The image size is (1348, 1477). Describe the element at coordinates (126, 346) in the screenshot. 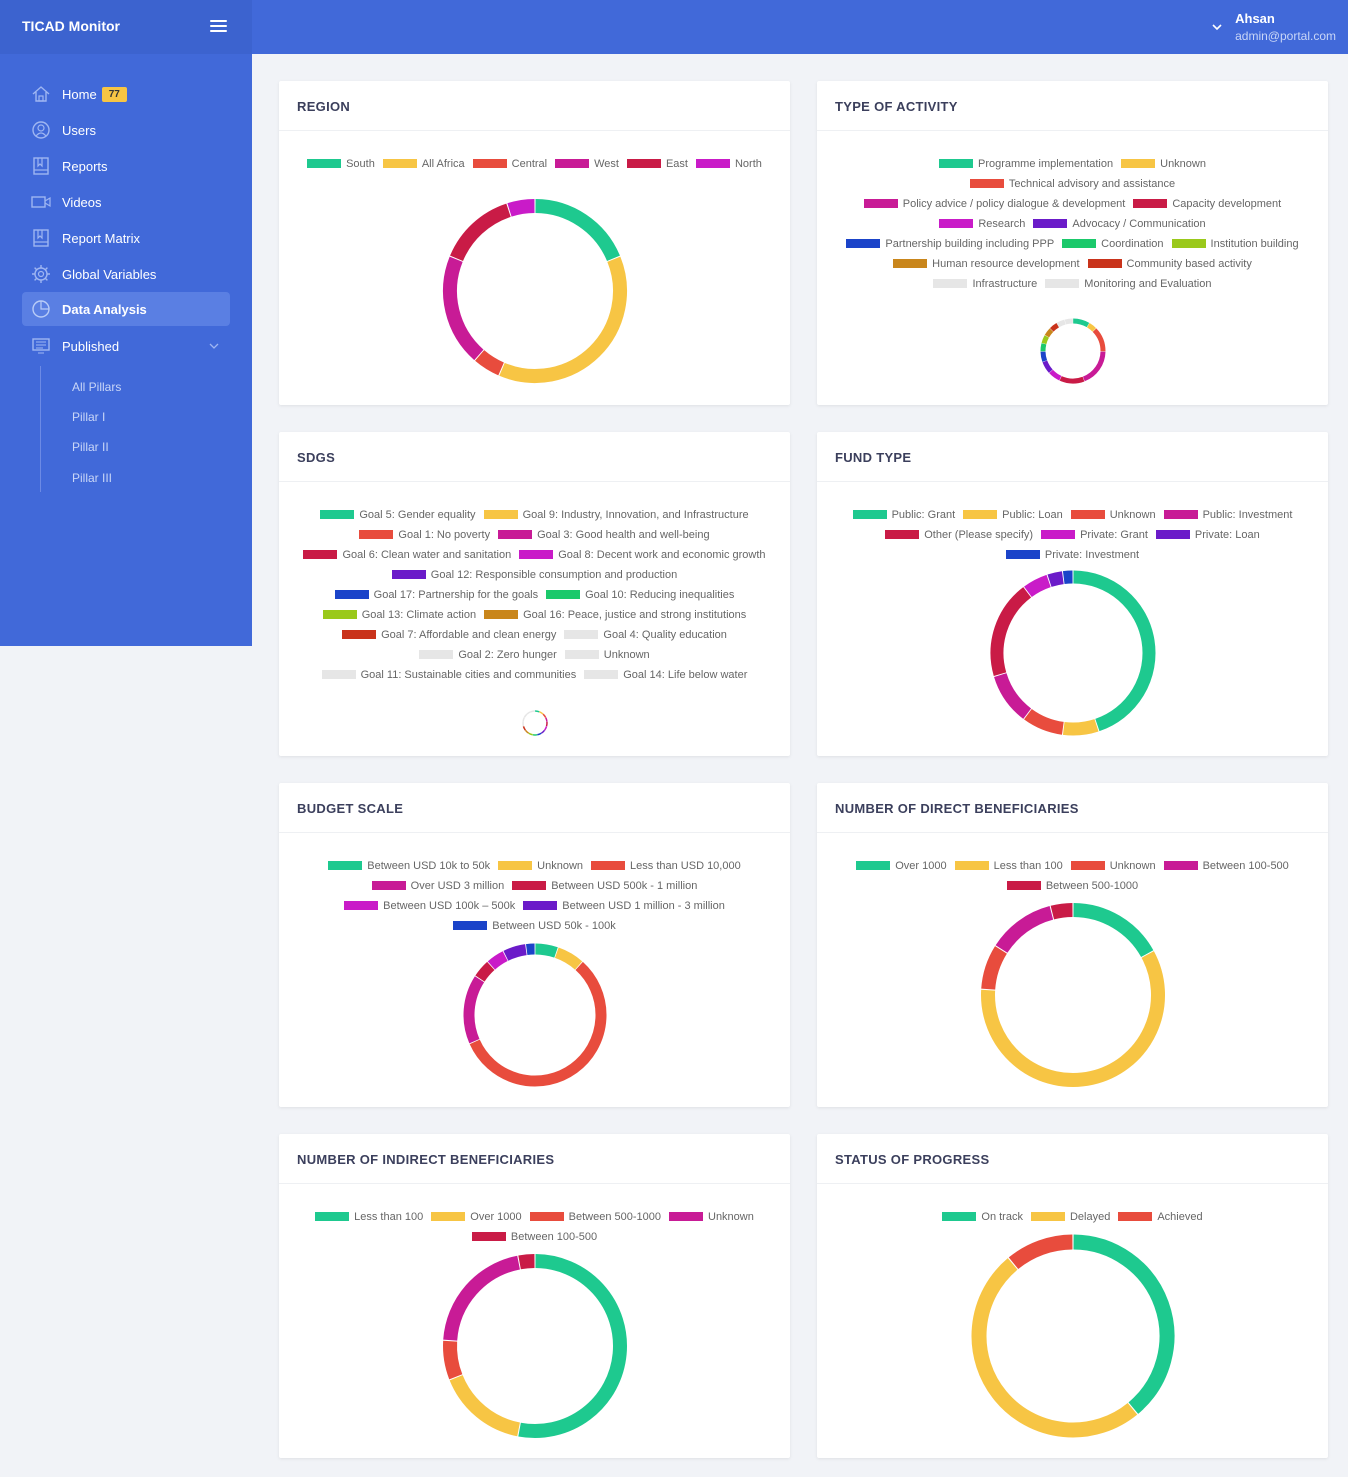

I see `sidebar-item-published: Published` at that location.